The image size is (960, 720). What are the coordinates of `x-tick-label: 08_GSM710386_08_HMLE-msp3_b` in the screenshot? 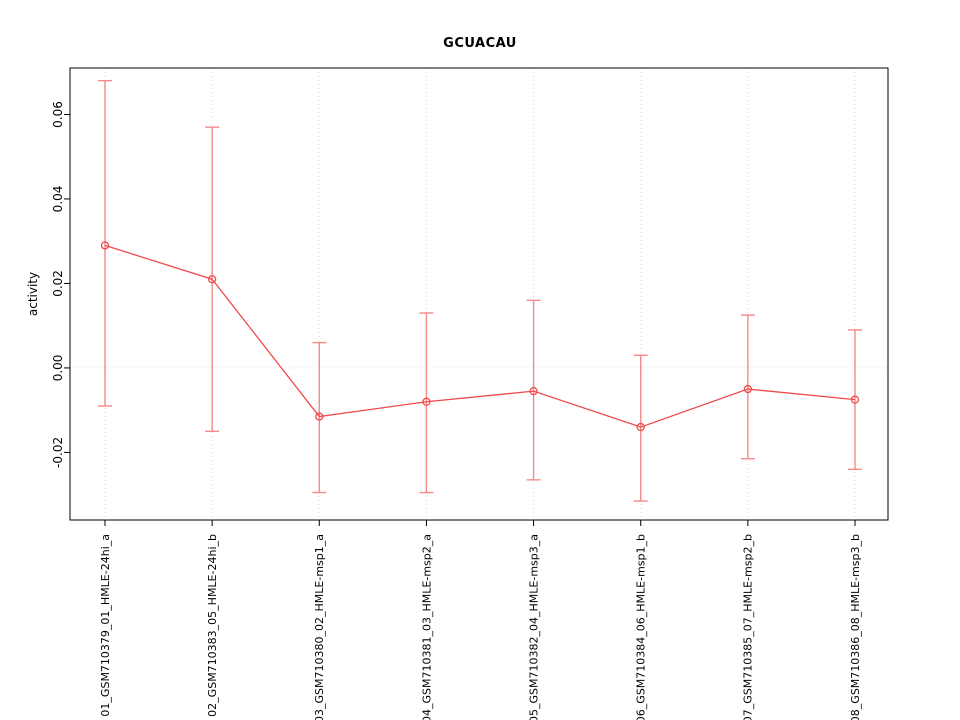 It's located at (855, 627).